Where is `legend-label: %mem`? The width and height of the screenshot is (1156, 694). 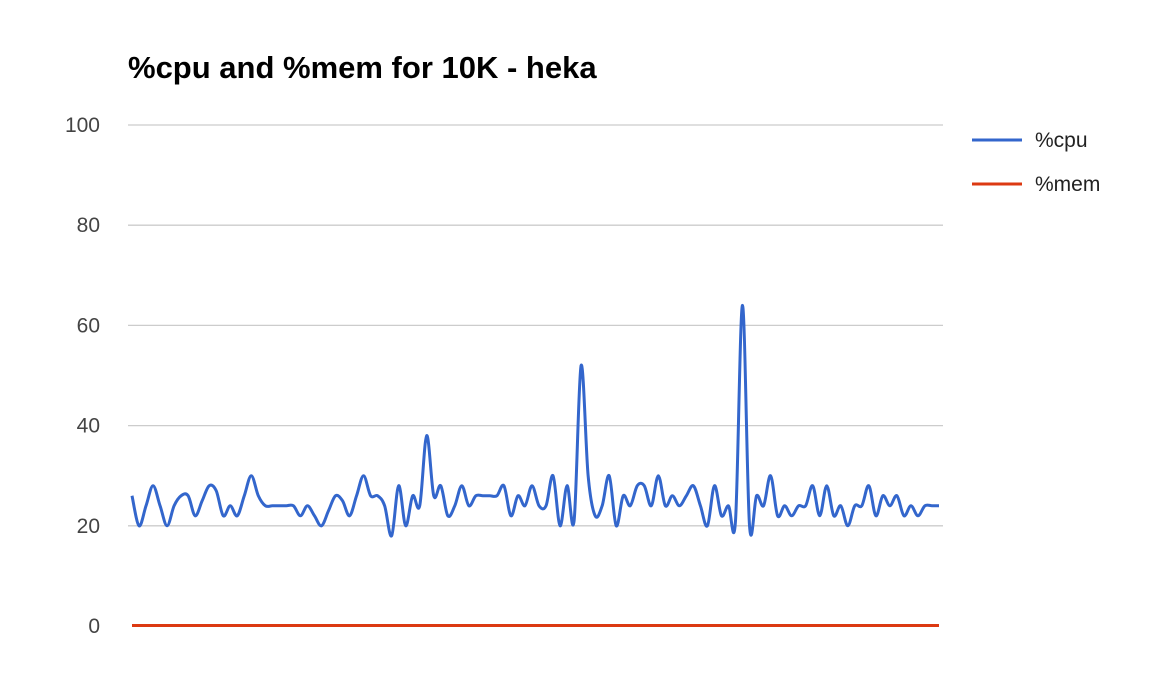 legend-label: %mem is located at coordinates (1067, 184).